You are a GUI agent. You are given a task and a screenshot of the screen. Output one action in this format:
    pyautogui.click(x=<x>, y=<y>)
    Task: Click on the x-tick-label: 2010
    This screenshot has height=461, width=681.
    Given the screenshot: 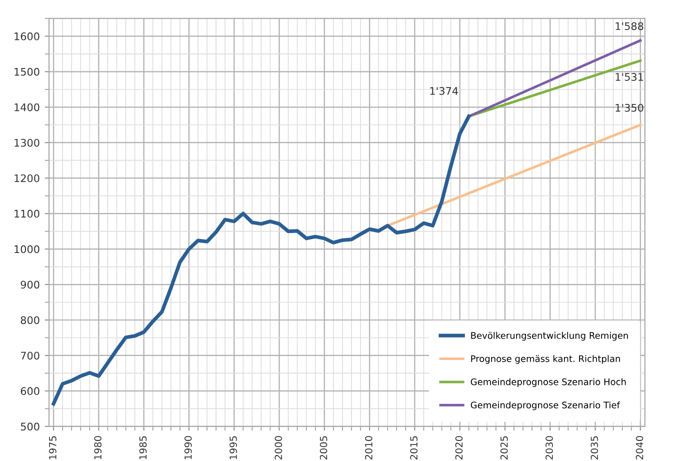 What is the action you would take?
    pyautogui.click(x=368, y=448)
    